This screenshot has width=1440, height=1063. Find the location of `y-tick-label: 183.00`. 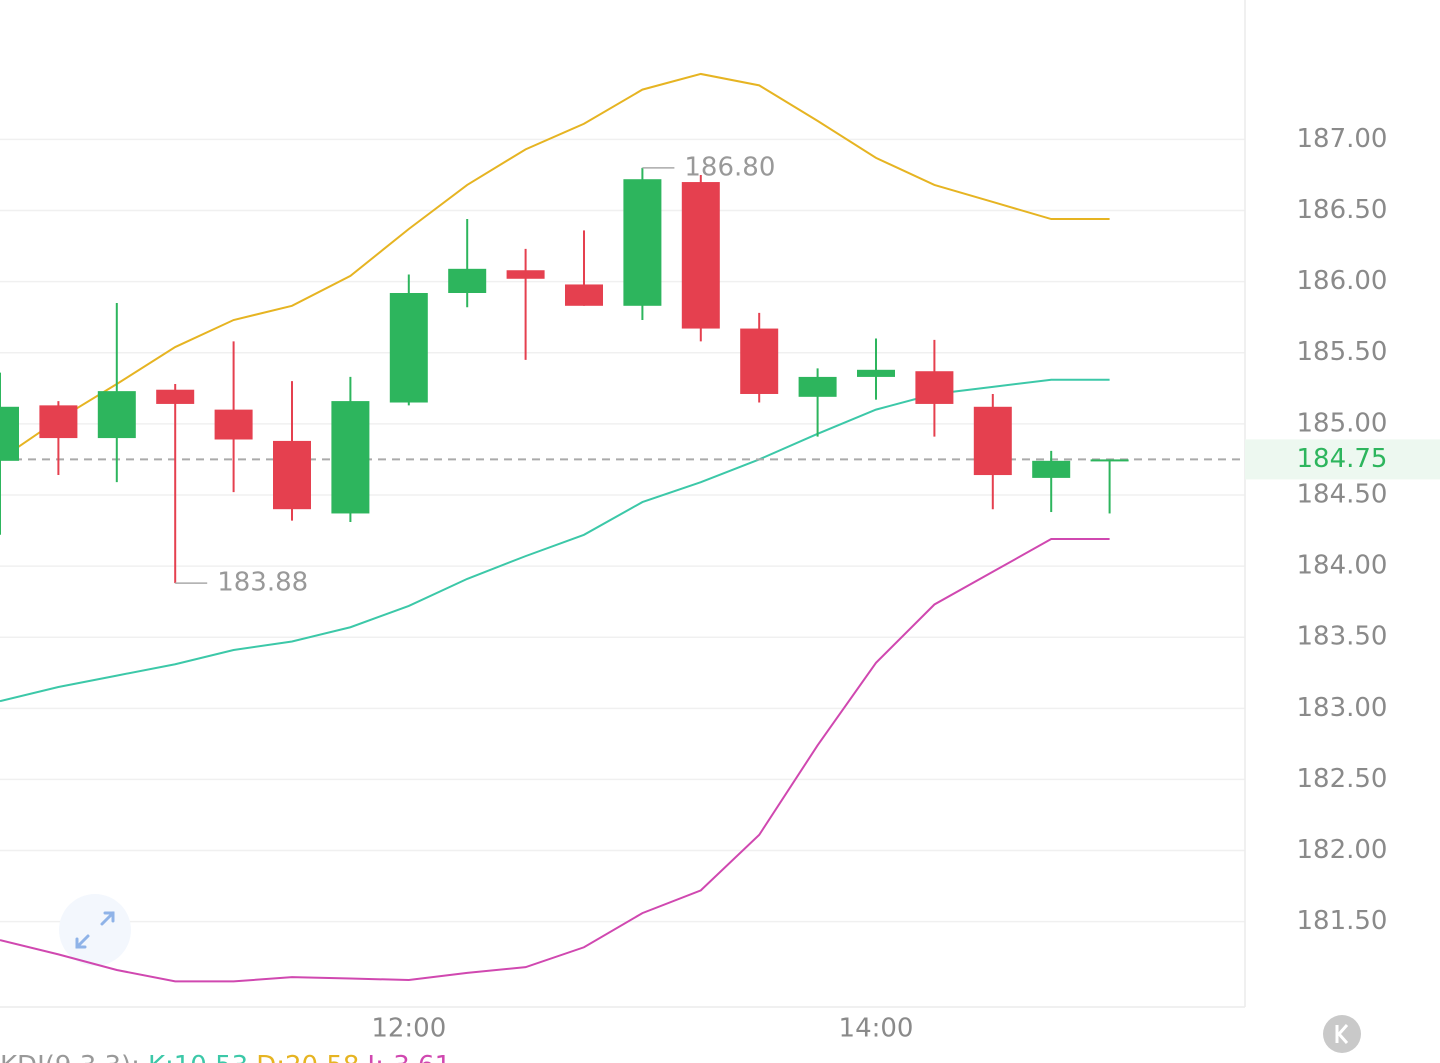

y-tick-label: 183.00 is located at coordinates (1342, 708).